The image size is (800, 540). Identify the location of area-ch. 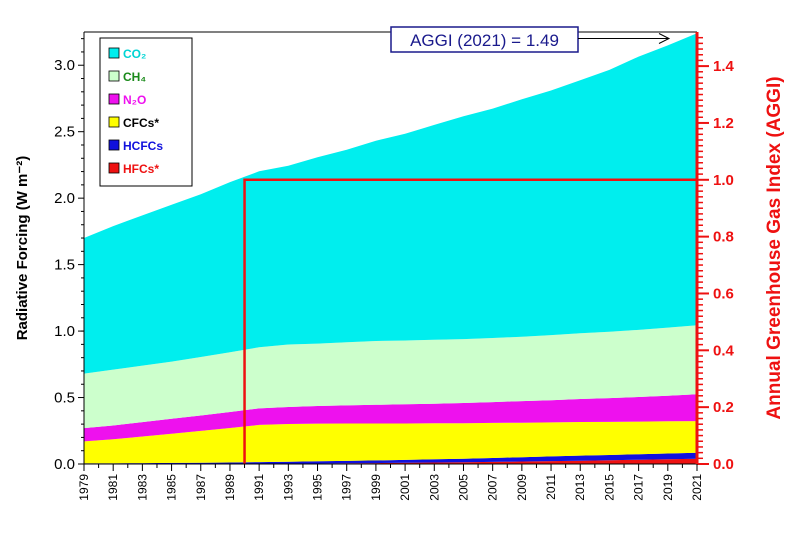
(390, 377).